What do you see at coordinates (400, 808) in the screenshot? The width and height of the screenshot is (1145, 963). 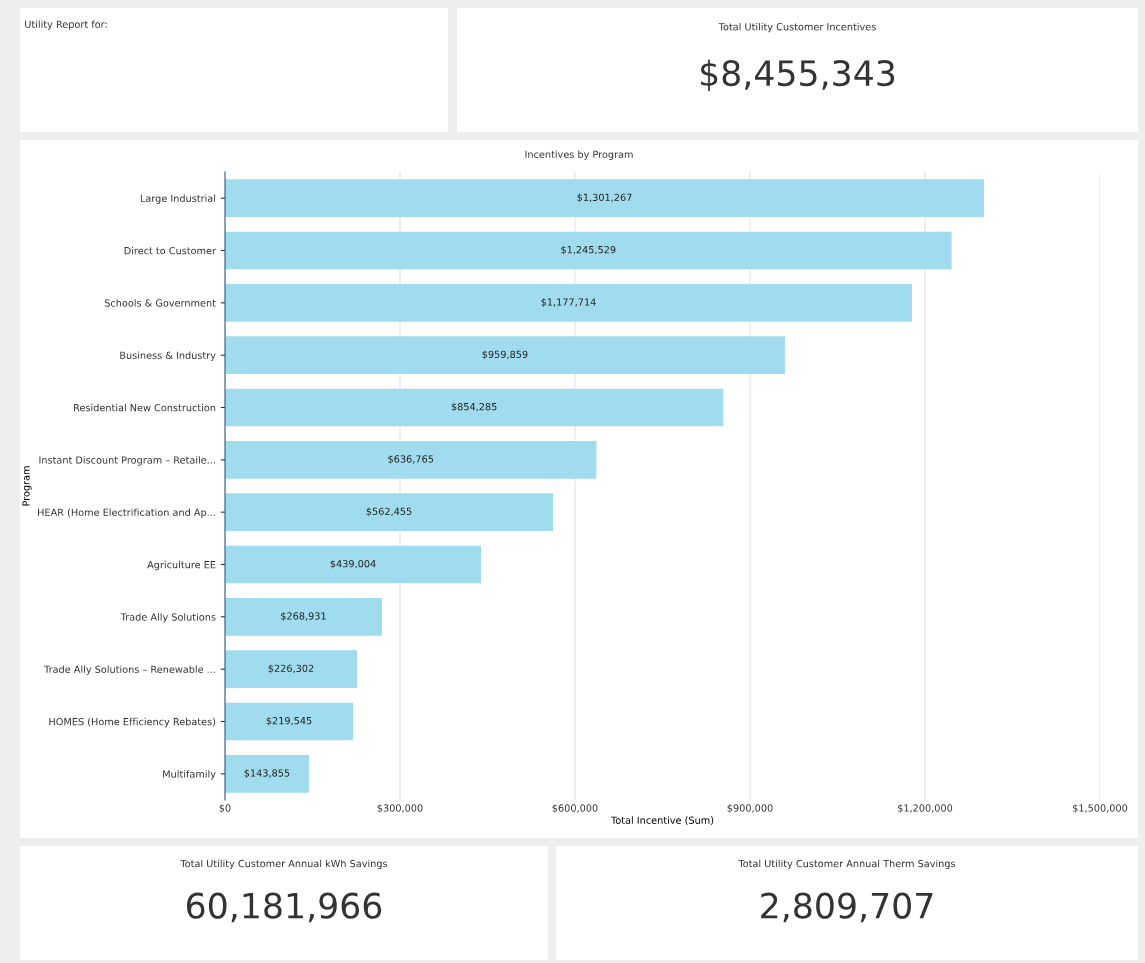 I see `x-tick-label: $300,000` at bounding box center [400, 808].